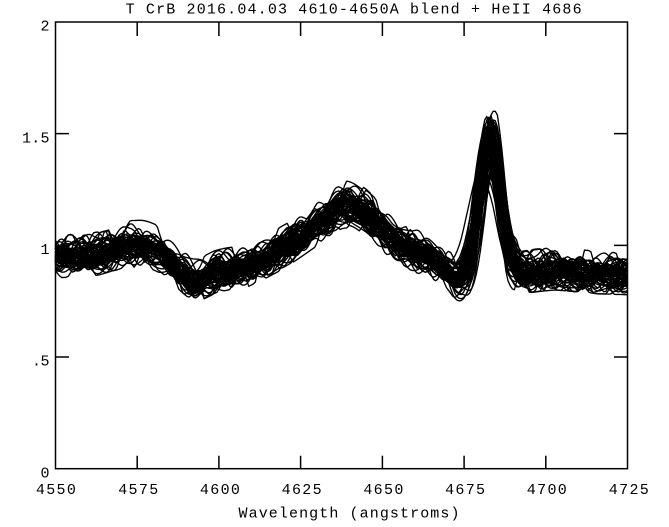 This screenshot has height=527, width=669. I want to click on svg-text: 4625, so click(302, 490).